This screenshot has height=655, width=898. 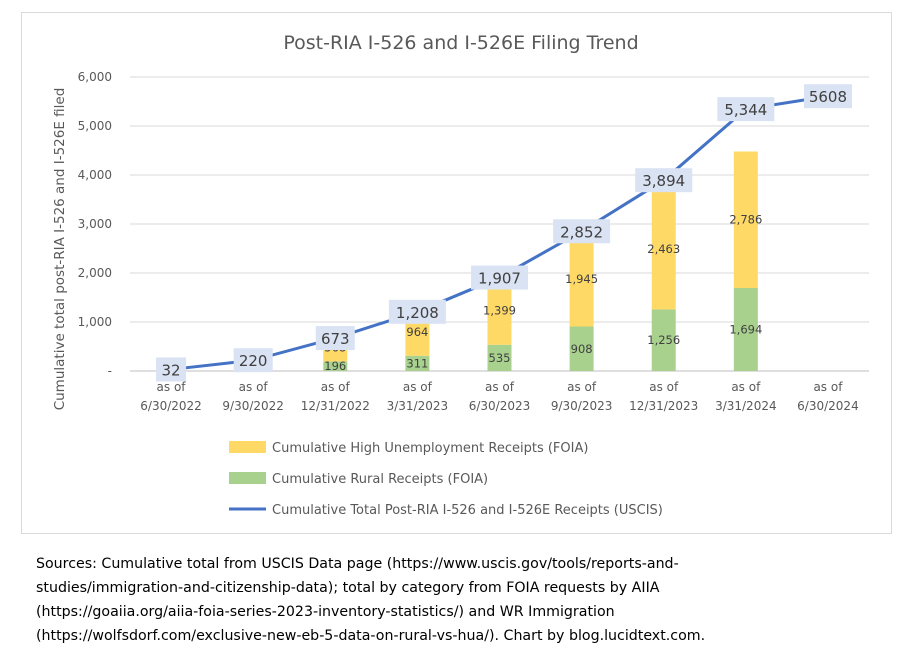 I want to click on bar-label-rural: 908, so click(x=582, y=349).